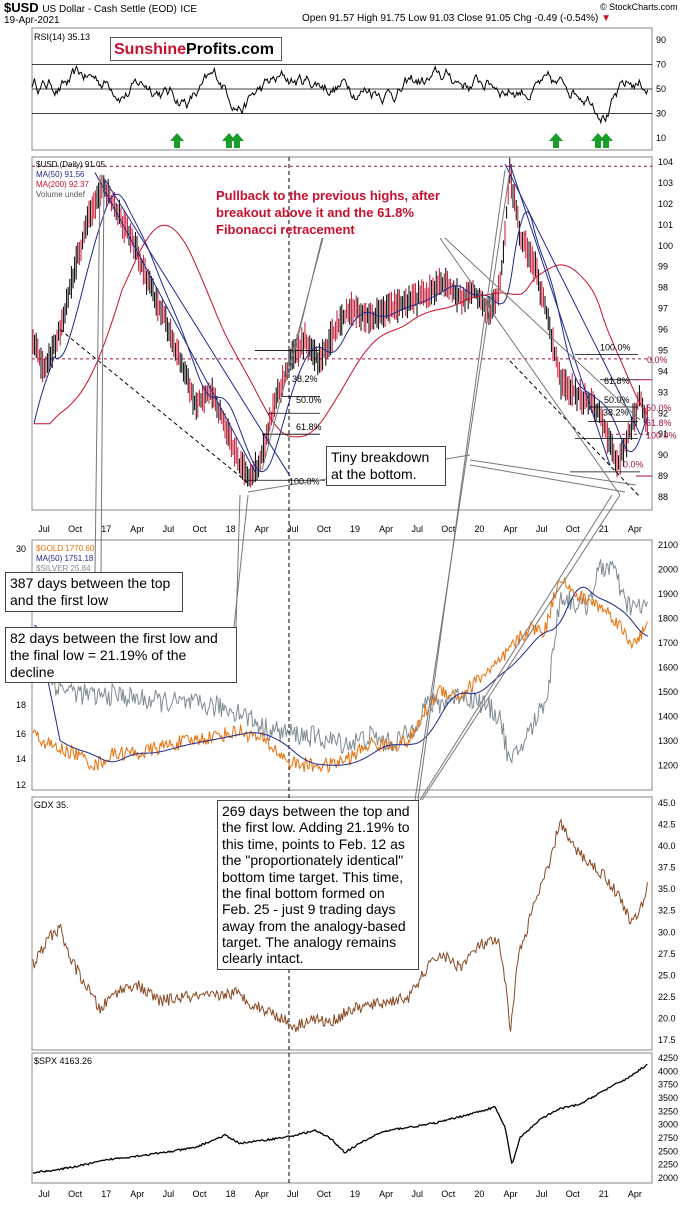 This screenshot has width=700, height=1205. What do you see at coordinates (667, 846) in the screenshot?
I see `gdx-tick: 40.0` at bounding box center [667, 846].